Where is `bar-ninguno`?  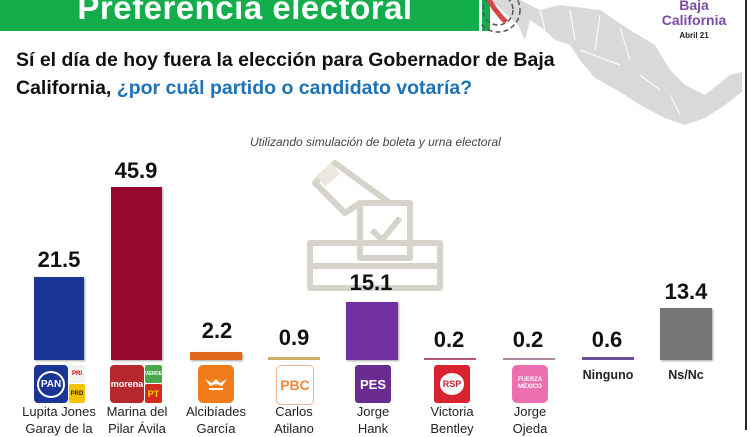 bar-ninguno is located at coordinates (608, 358).